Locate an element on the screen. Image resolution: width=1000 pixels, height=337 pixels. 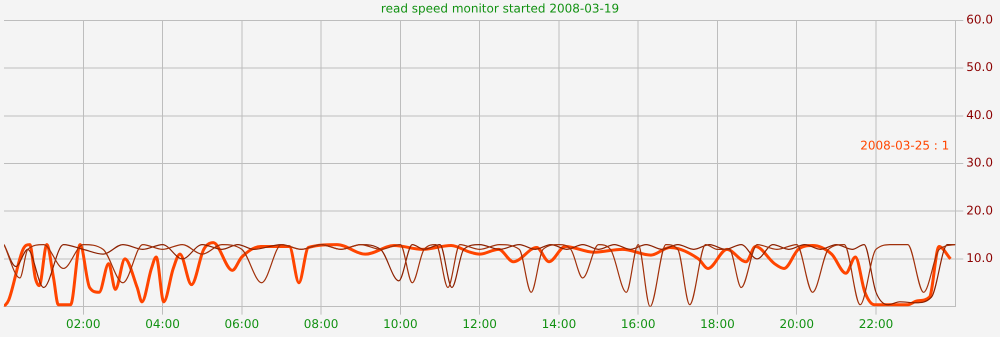
x-tick-label: 14:00 is located at coordinates (559, 323).